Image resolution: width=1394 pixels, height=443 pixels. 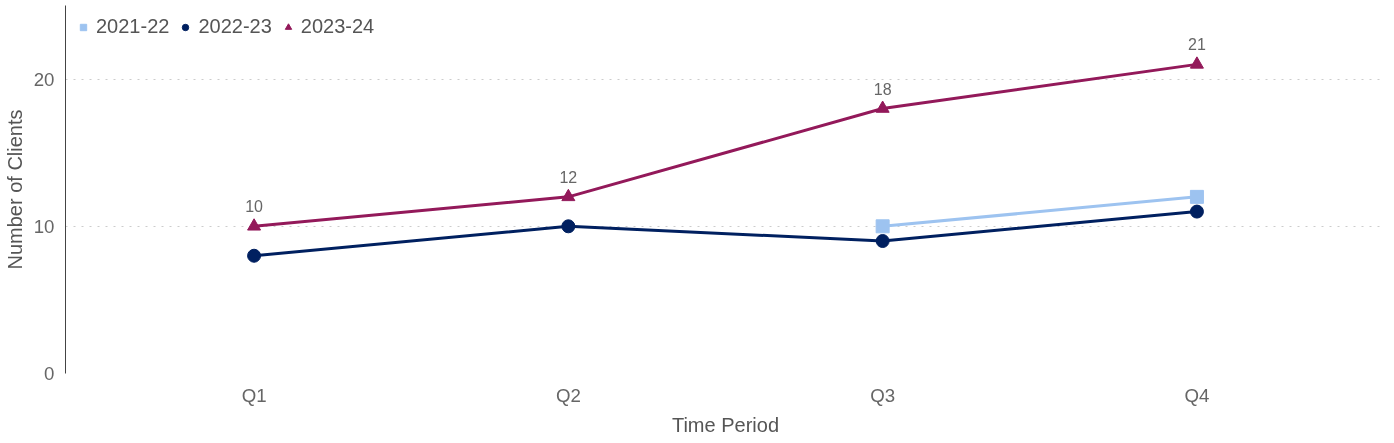 I want to click on x-axis-title: Time Period, so click(x=725, y=424).